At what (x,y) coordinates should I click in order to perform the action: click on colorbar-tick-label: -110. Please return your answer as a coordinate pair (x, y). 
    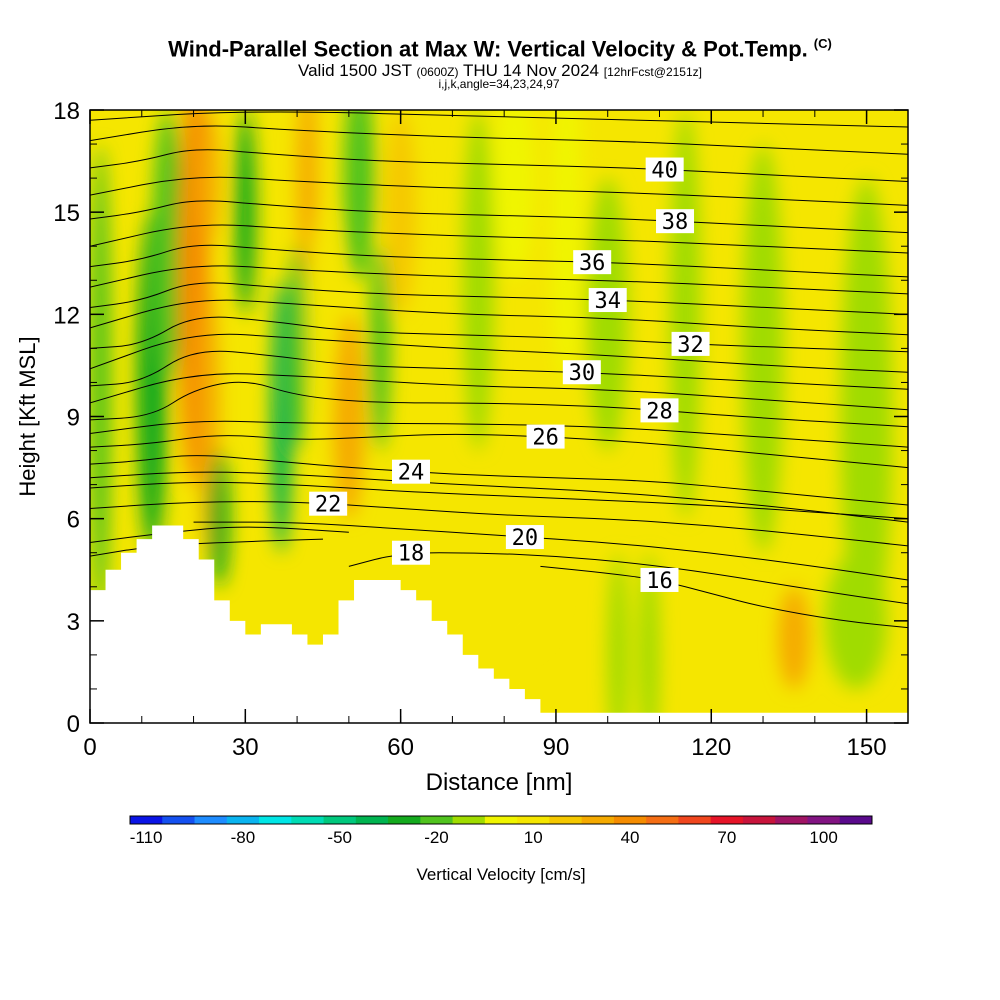
    Looking at the image, I should click on (146, 837).